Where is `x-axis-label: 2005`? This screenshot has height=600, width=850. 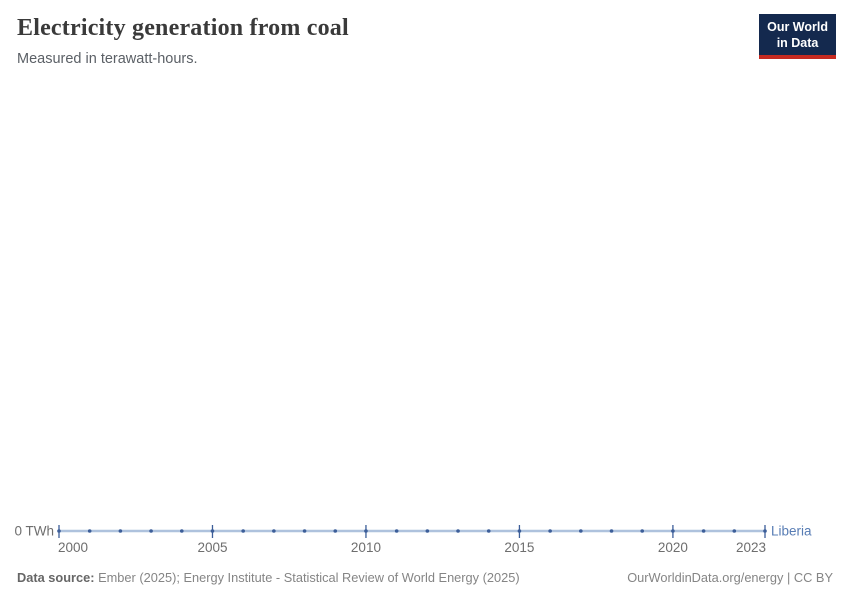
x-axis-label: 2005 is located at coordinates (212, 547).